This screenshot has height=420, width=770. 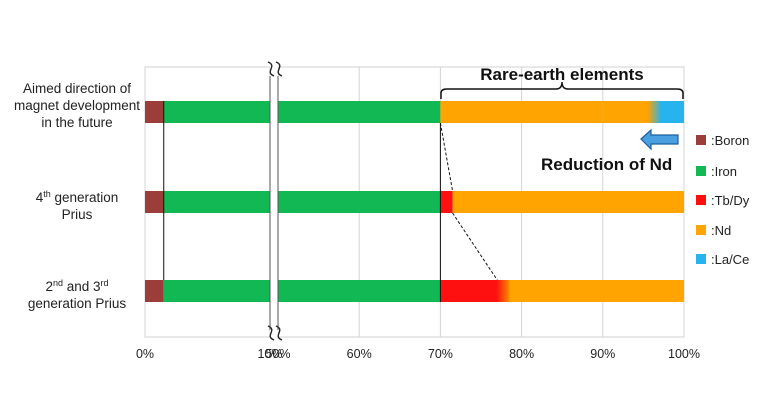 What do you see at coordinates (446, 202) in the screenshot?
I see `bar-segment-tbdy` at bounding box center [446, 202].